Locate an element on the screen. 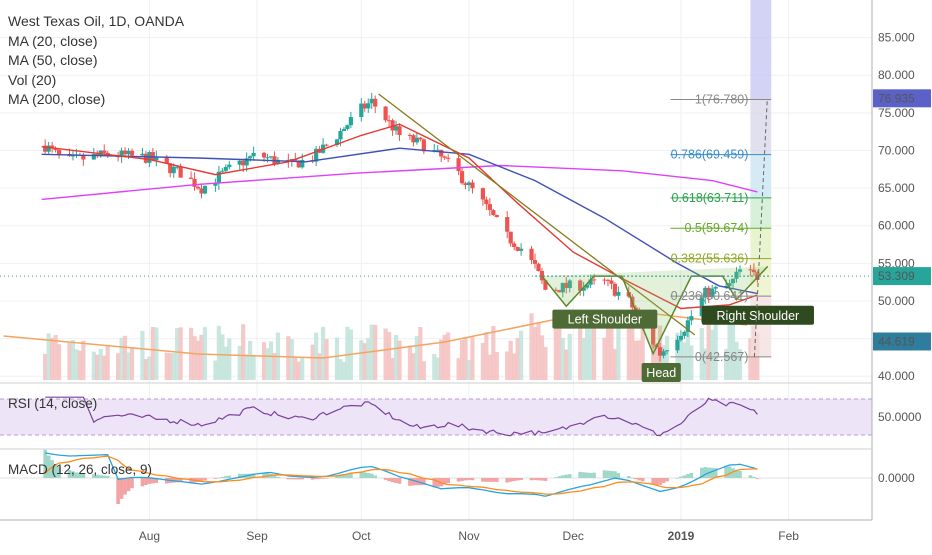 The width and height of the screenshot is (932, 555). y-tick-label: 85.000 is located at coordinates (896, 38).